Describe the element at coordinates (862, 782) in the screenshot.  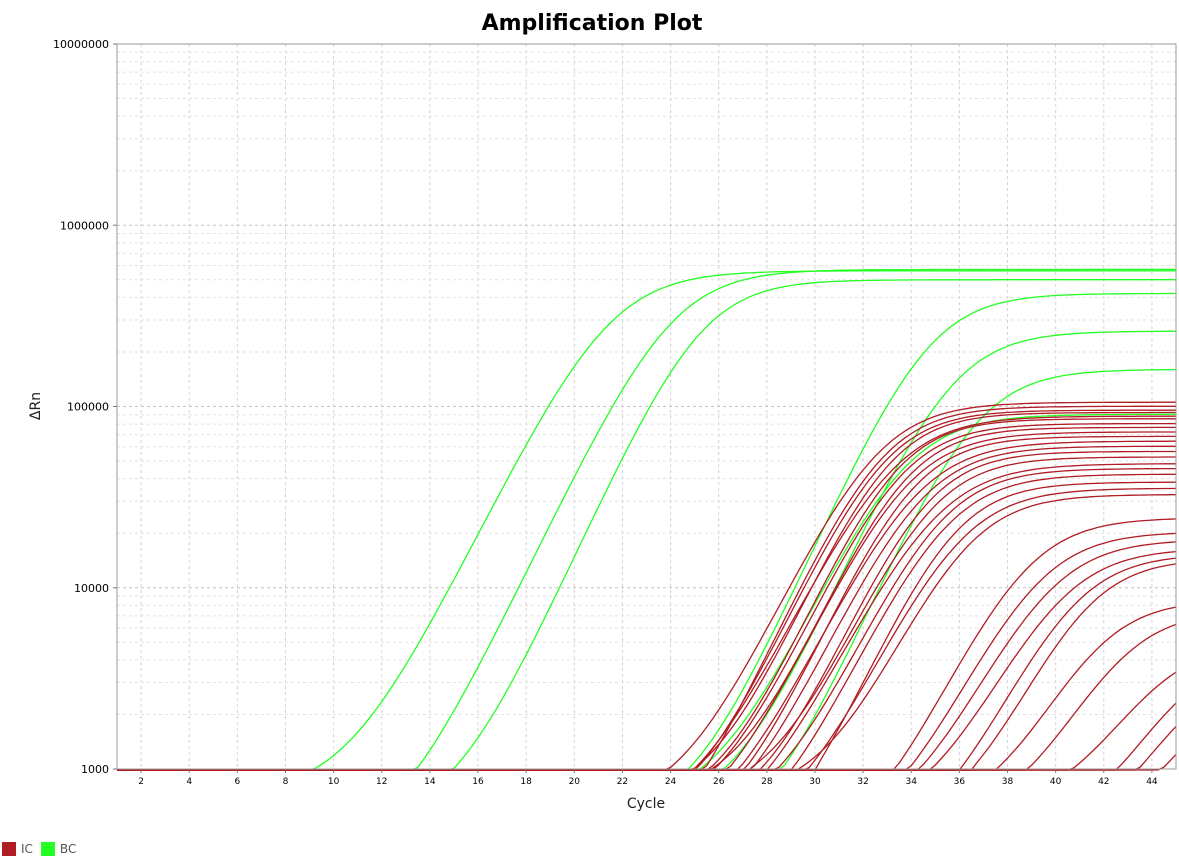
I see `x-tick-label: 32` at that location.